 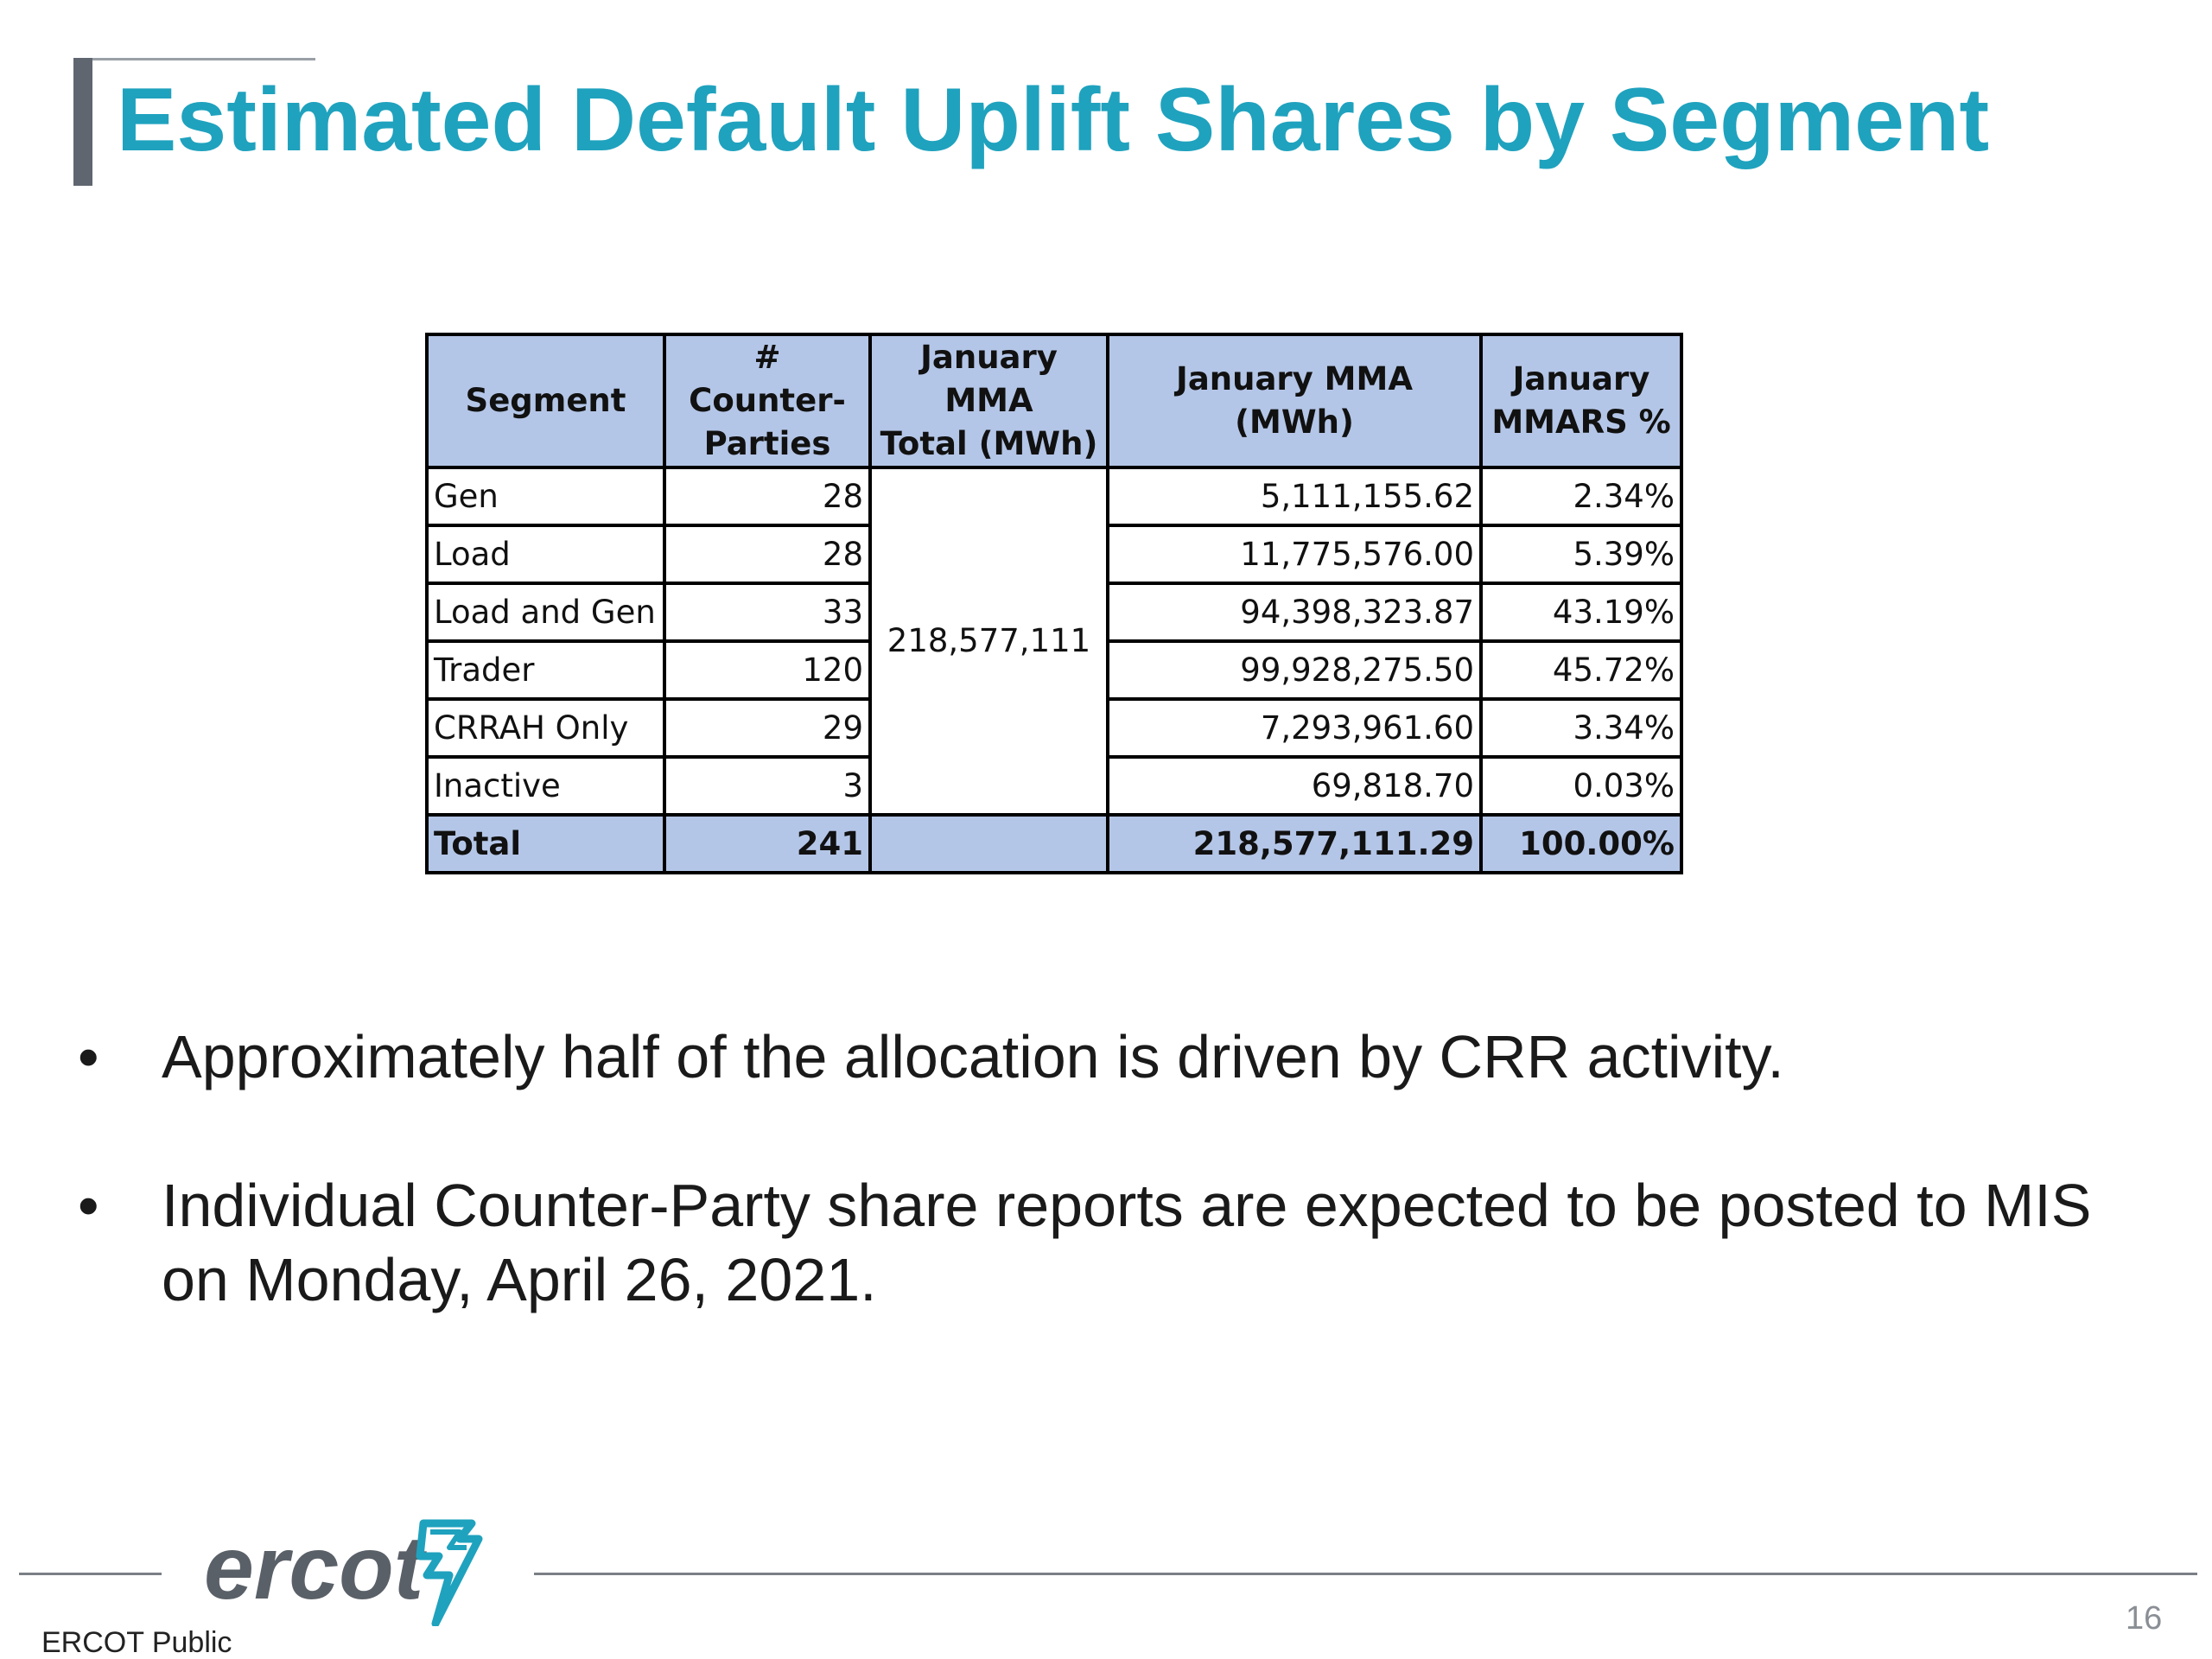 I want to click on cell-counterparties: 33, so click(x=767, y=612).